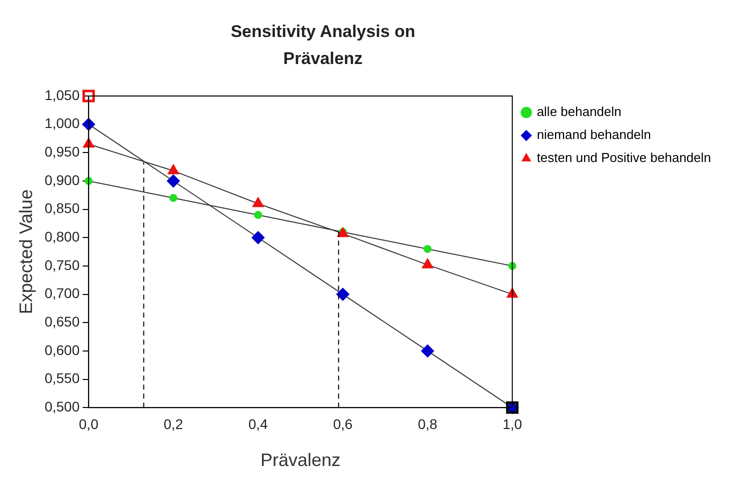 The image size is (733, 489). Describe the element at coordinates (174, 424) in the screenshot. I see `x-tick-label: 0,2` at that location.